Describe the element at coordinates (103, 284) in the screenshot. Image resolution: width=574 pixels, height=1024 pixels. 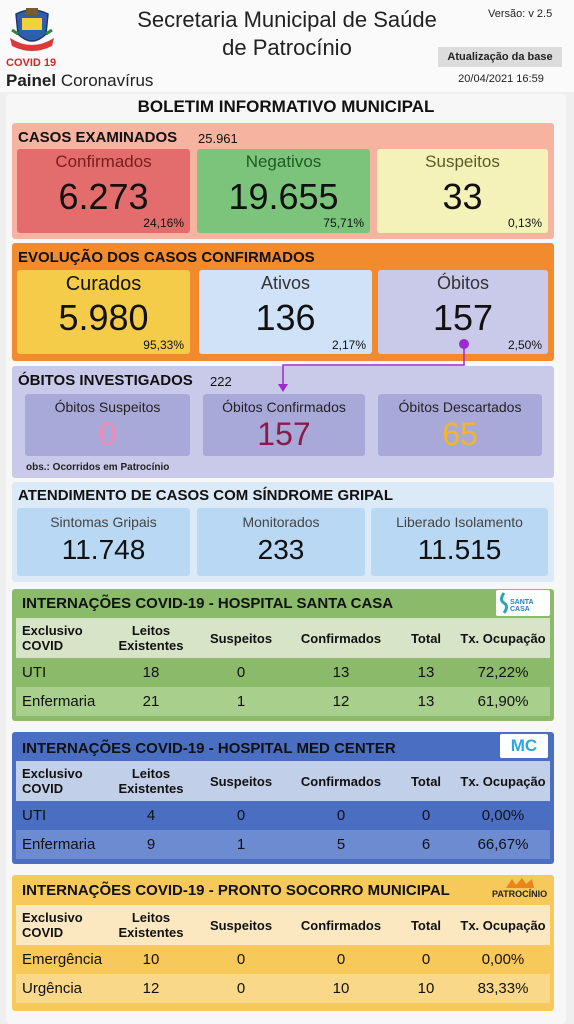
I see `cured-label: Curados` at that location.